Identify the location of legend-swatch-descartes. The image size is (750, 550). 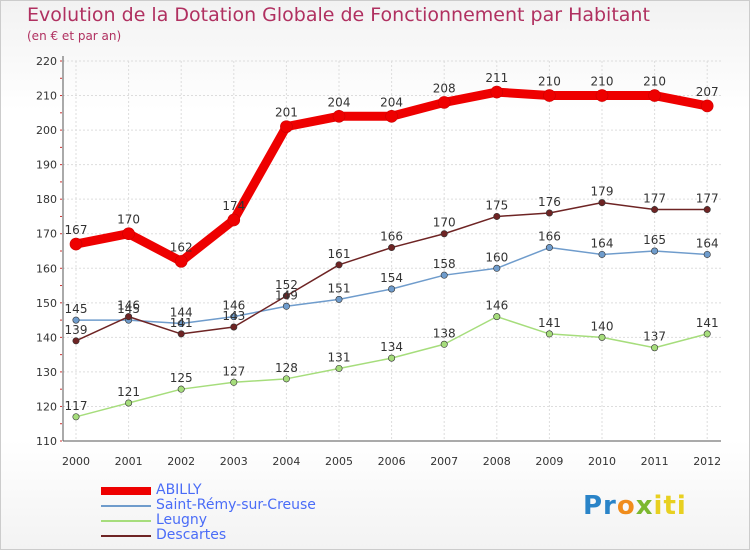
(126, 536).